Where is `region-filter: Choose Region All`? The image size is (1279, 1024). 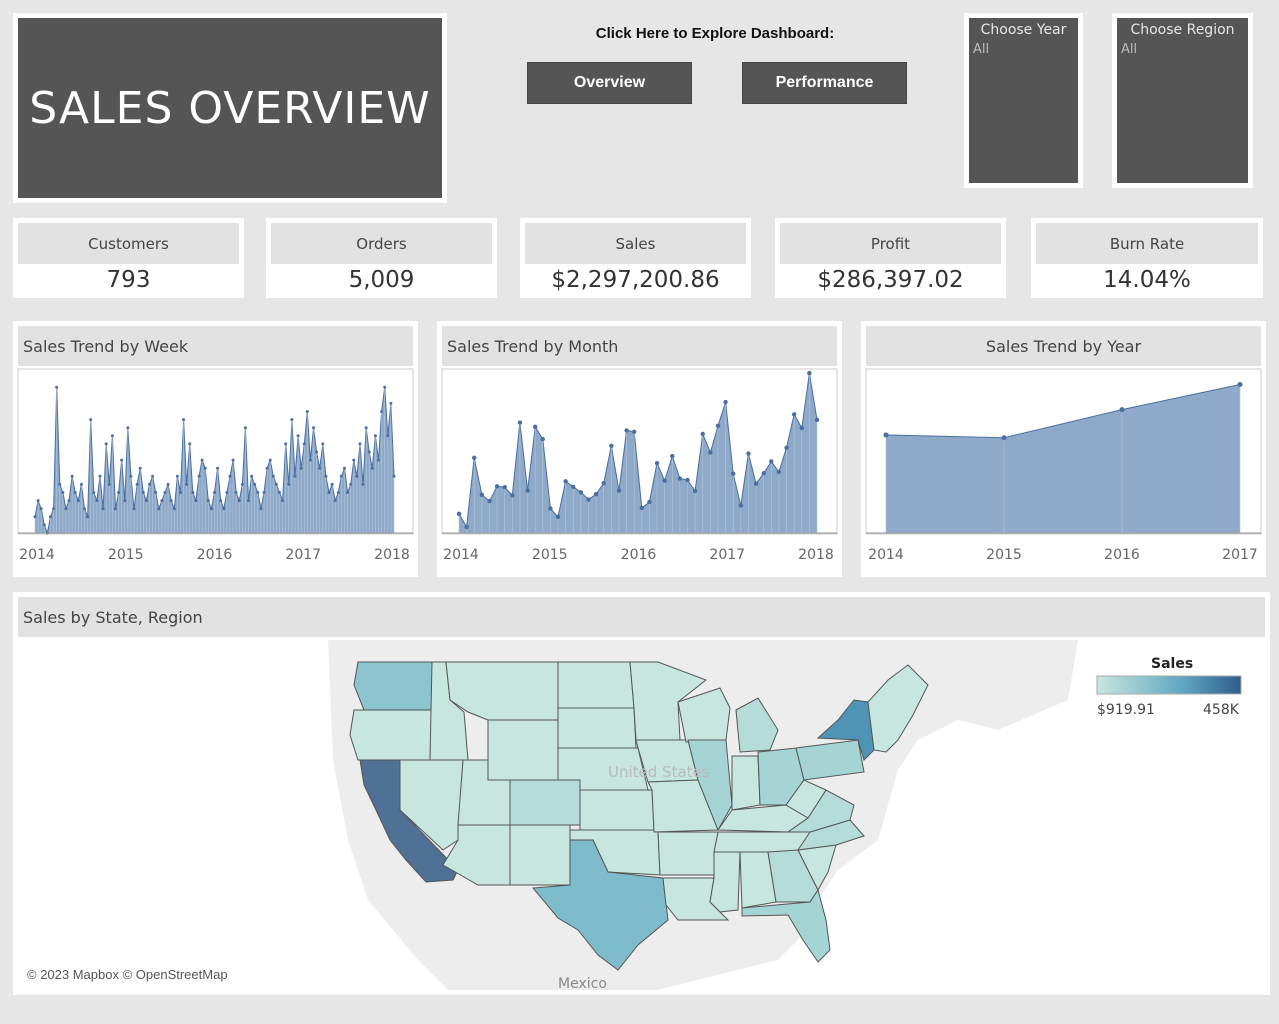 region-filter: Choose Region All is located at coordinates (1182, 100).